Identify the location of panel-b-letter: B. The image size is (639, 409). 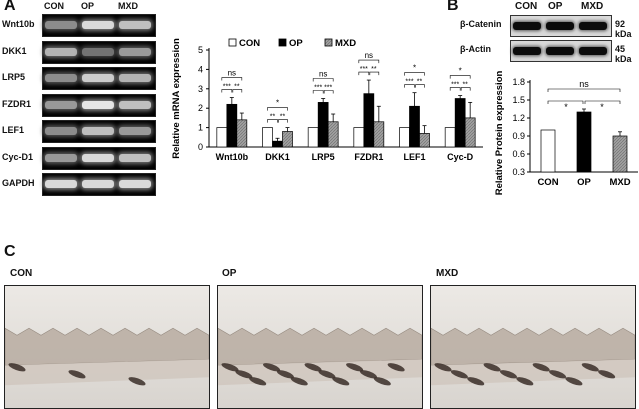
(453, 7).